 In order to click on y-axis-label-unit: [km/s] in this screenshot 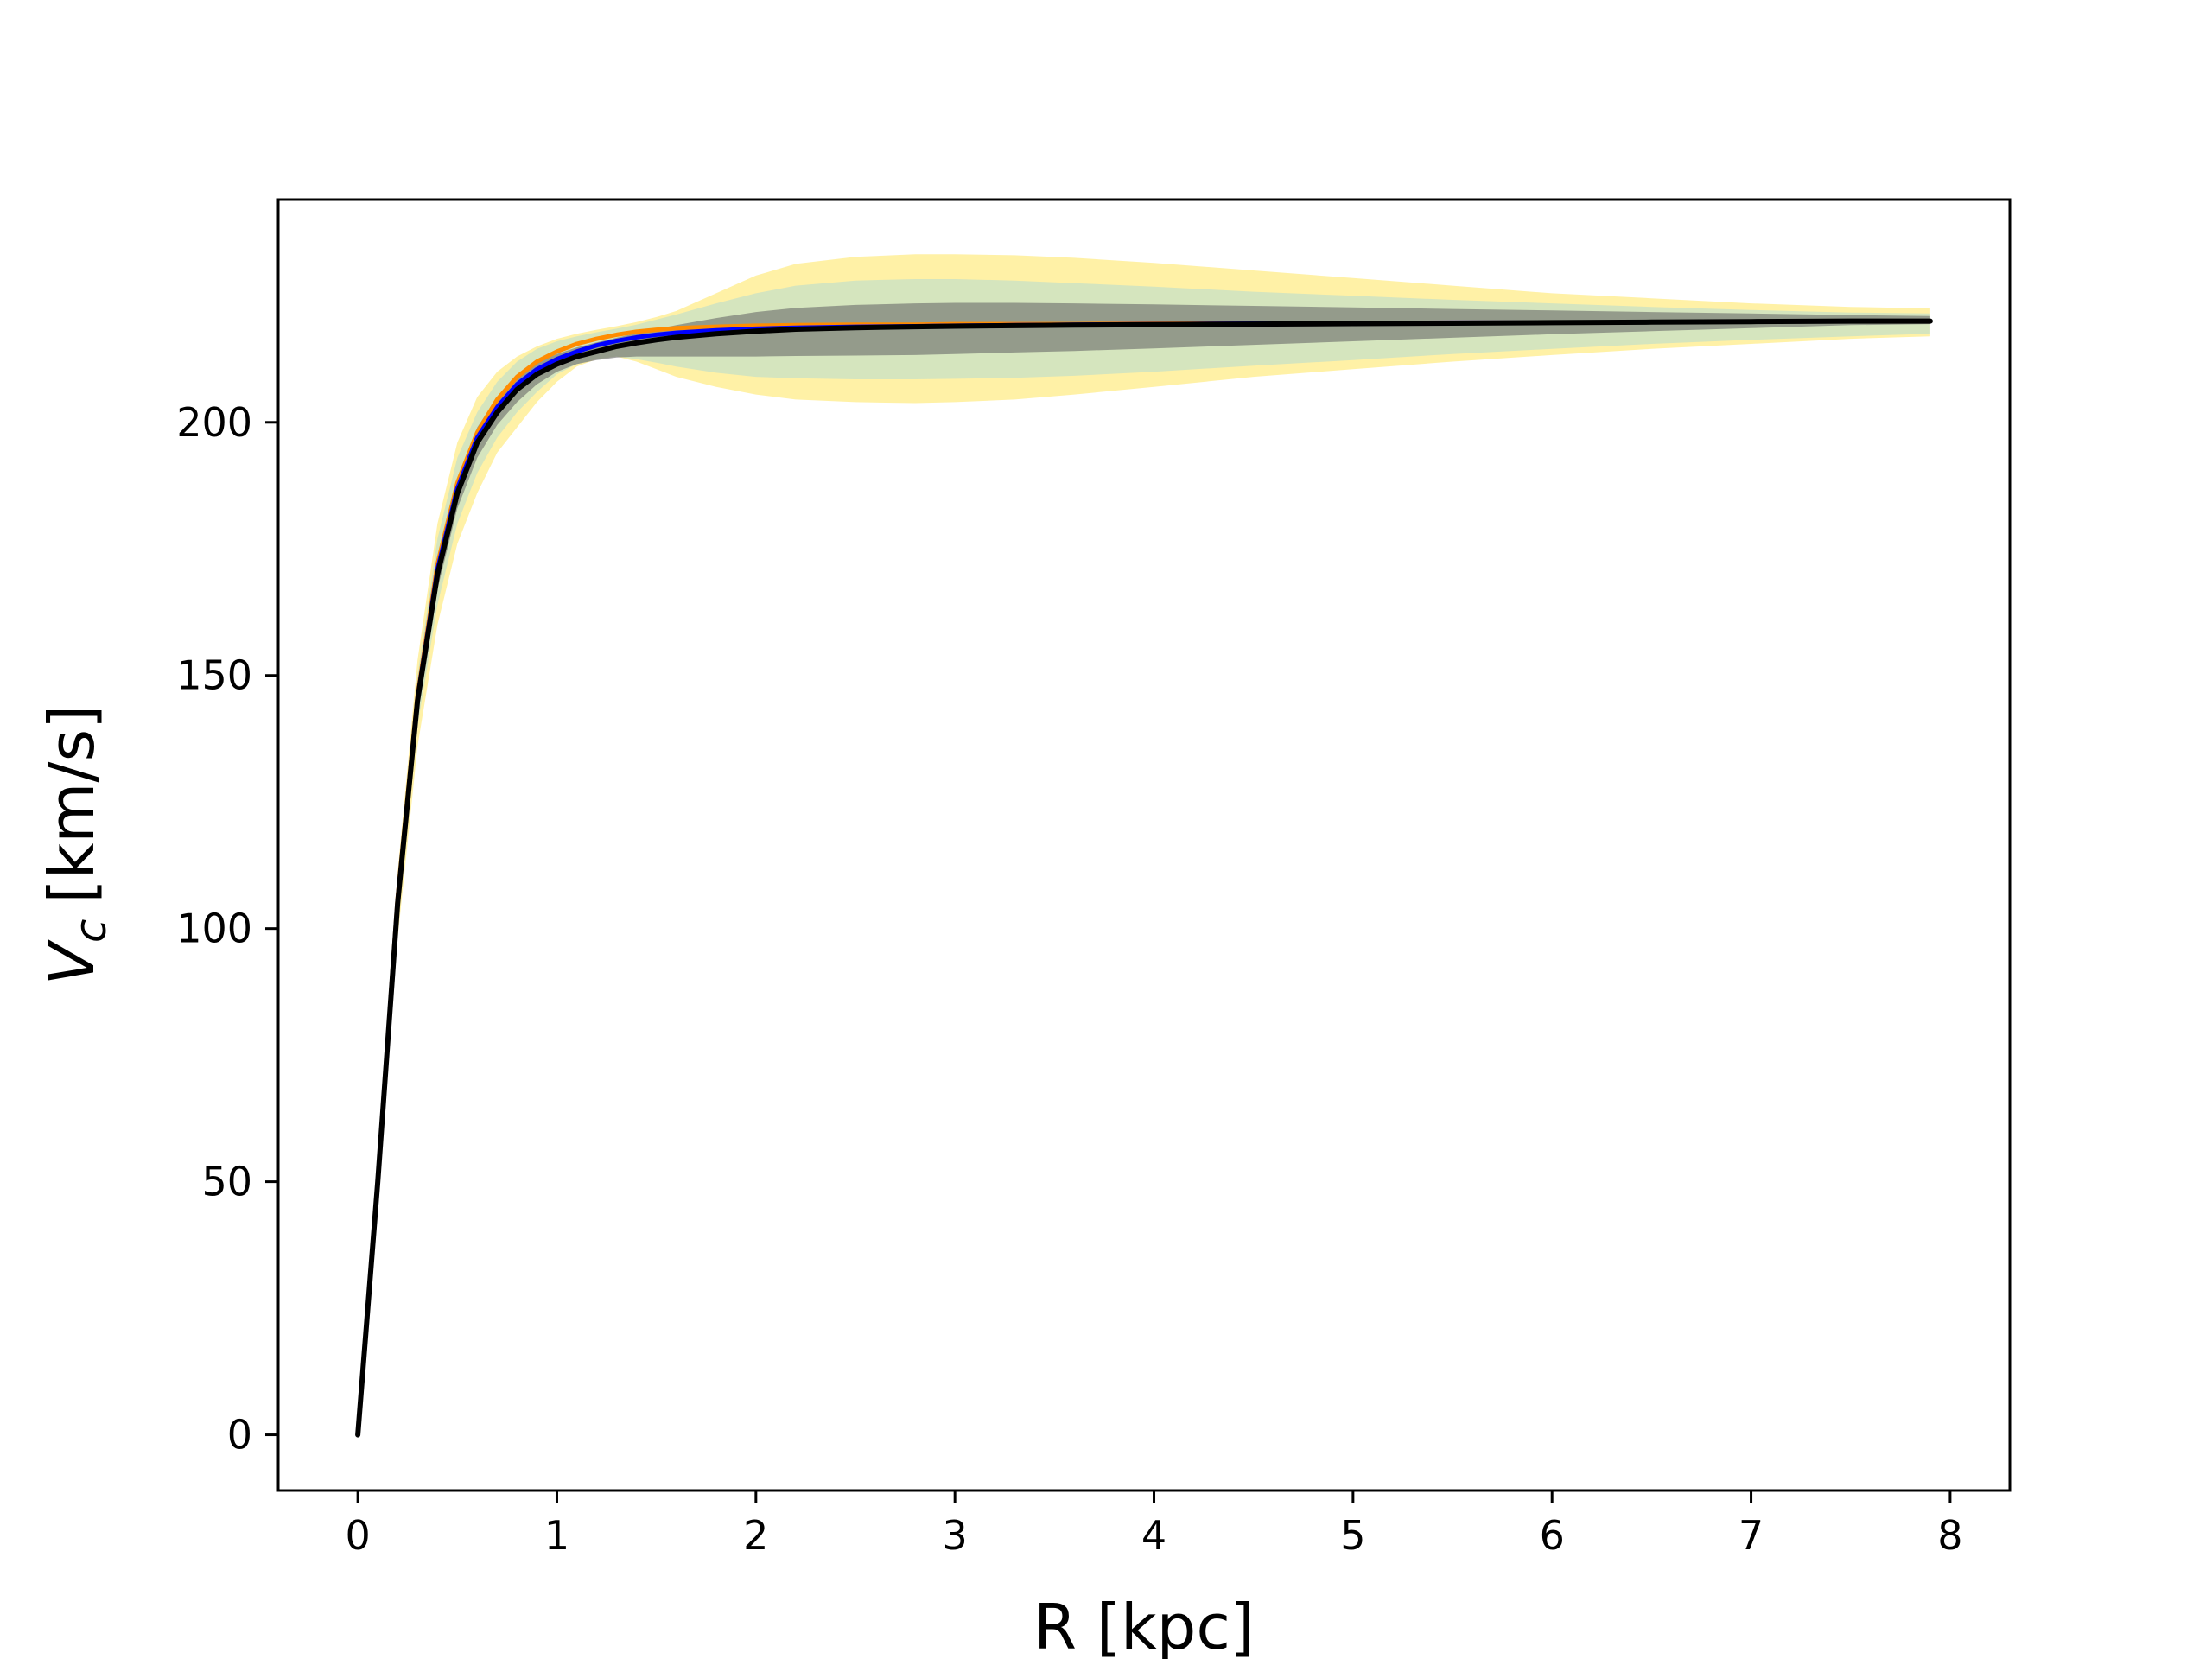, I will do `click(71, 804)`.